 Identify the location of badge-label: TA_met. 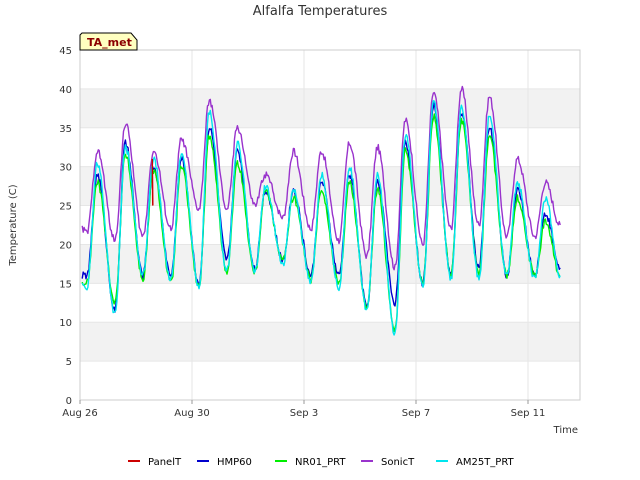
(109, 42).